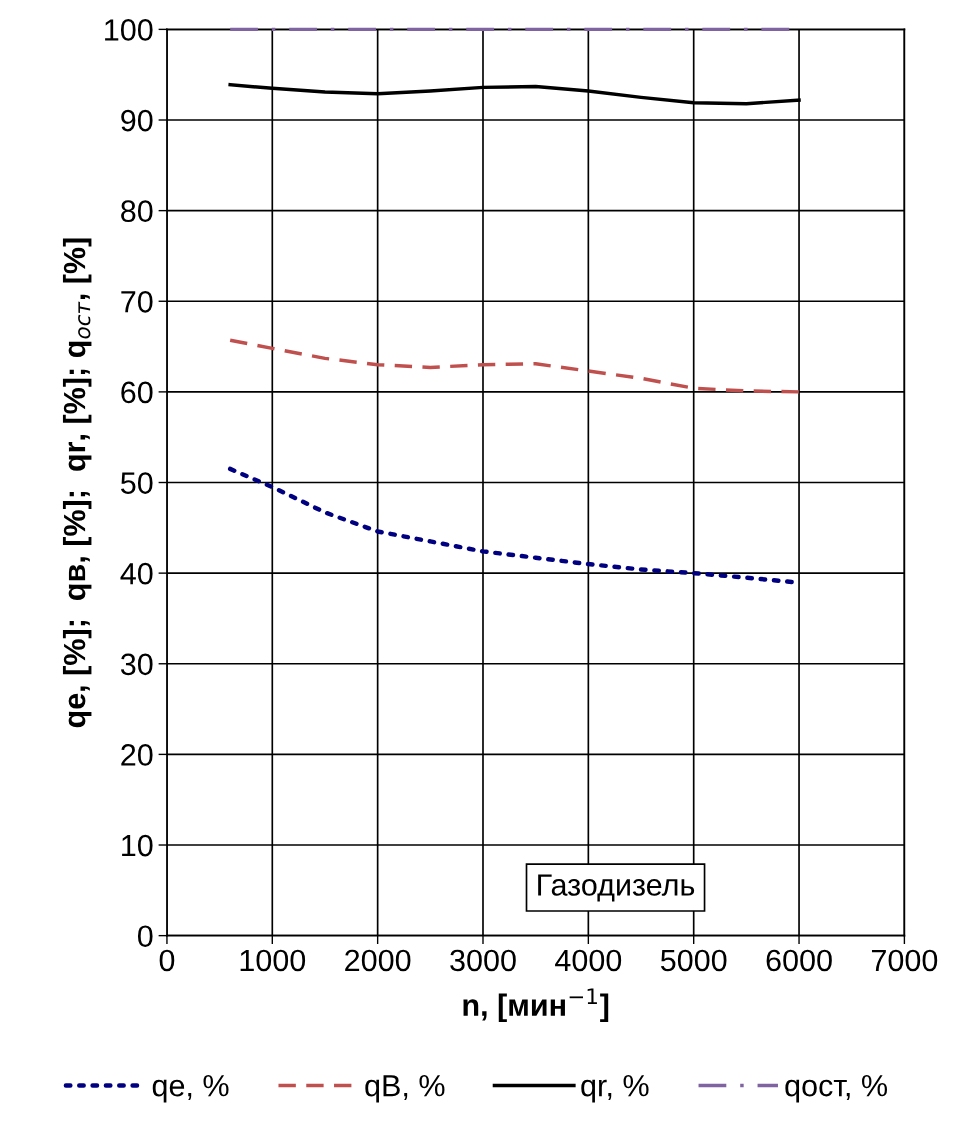 The height and width of the screenshot is (1130, 954). Describe the element at coordinates (77, 483) in the screenshot. I see `y-axis-title: qe, [%]; qв, [%]; qr, [%]; q$_{ост}$, [%]` at that location.